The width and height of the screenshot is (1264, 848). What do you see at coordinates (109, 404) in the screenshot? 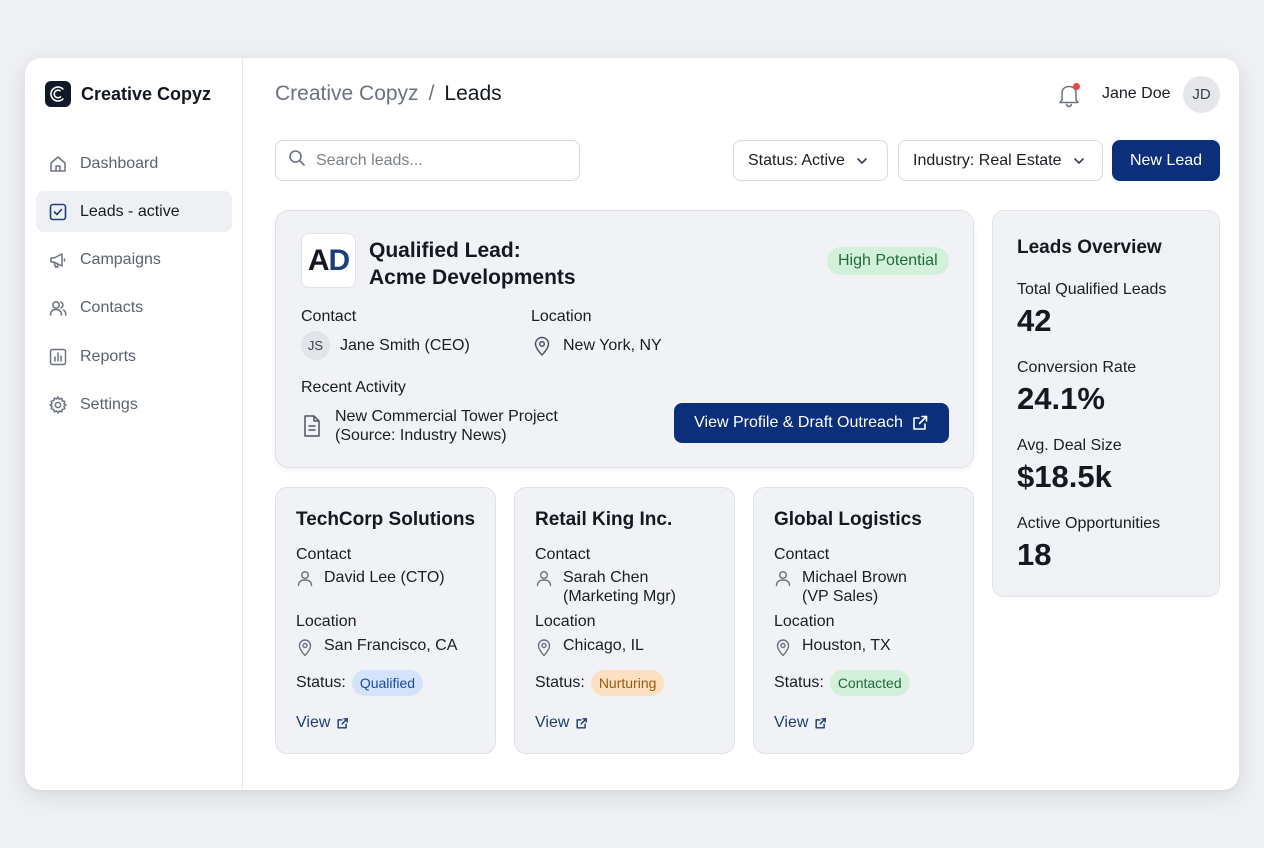
I see `sidebar-item-label: Settings` at bounding box center [109, 404].